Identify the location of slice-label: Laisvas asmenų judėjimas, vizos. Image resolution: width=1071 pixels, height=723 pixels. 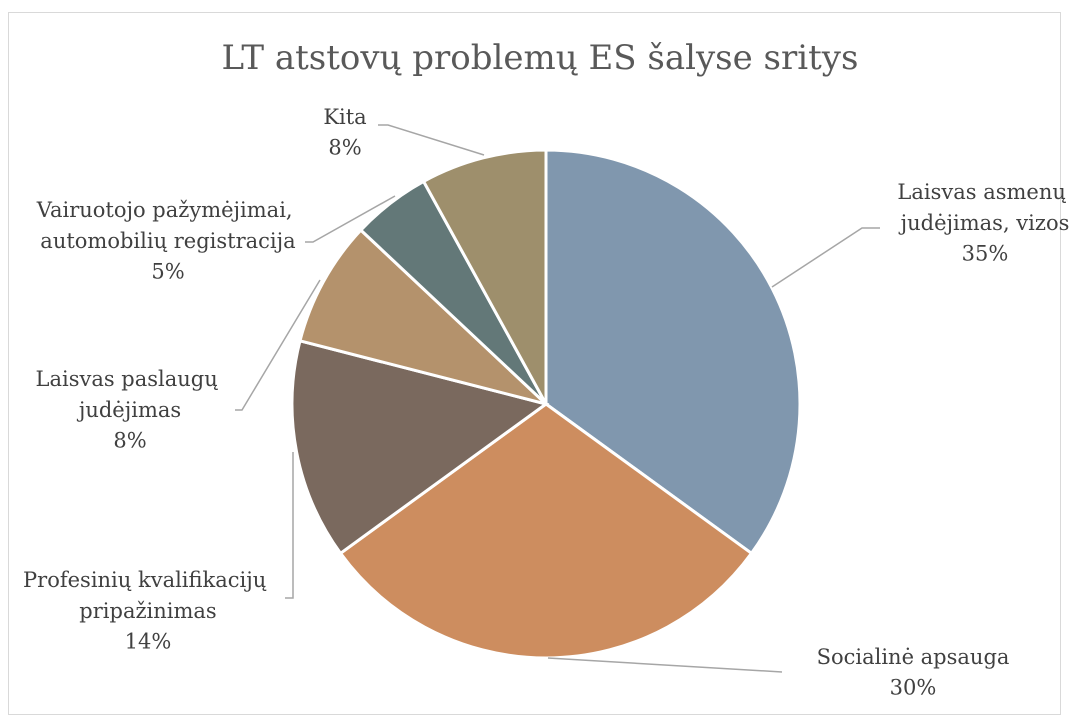
(984, 207).